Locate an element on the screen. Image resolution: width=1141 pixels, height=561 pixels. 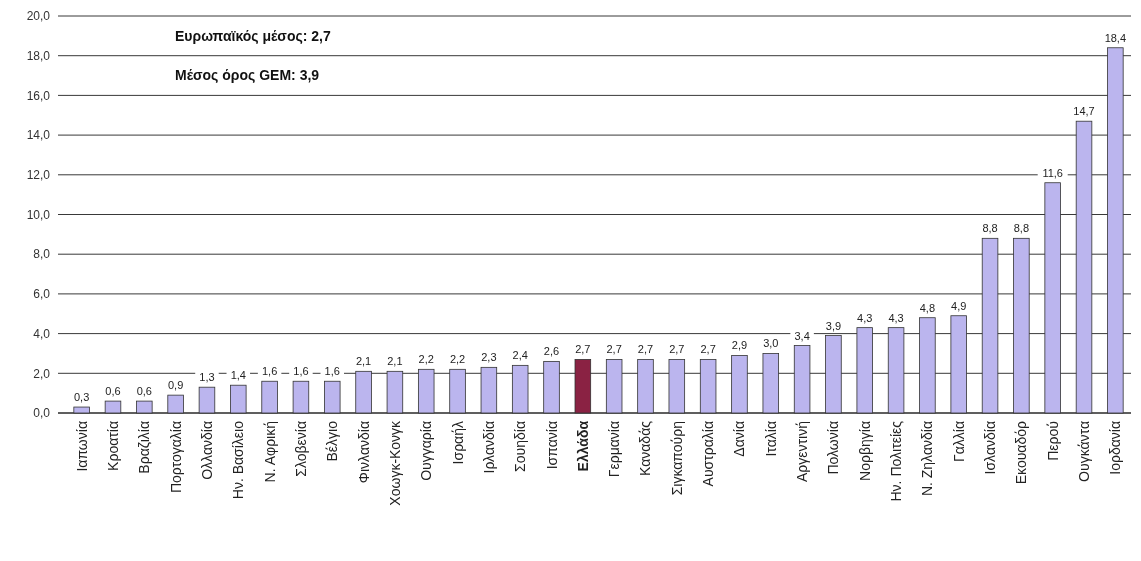
y-tick-label: 16,0 is located at coordinates (38, 95).